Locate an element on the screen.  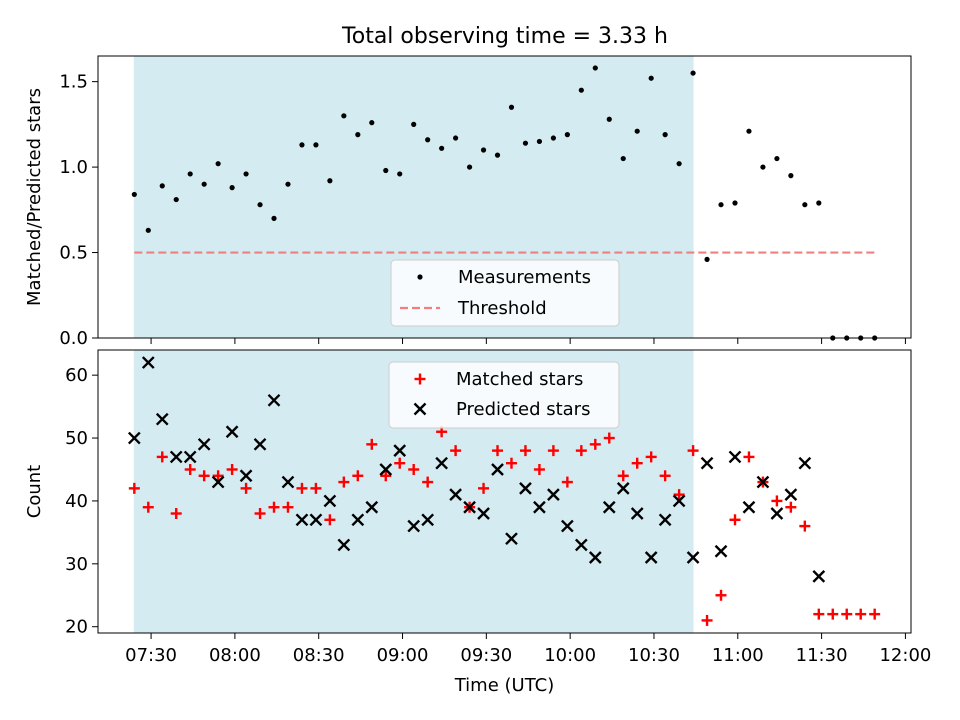
x-tick-label: 10:30 is located at coordinates (654, 655).